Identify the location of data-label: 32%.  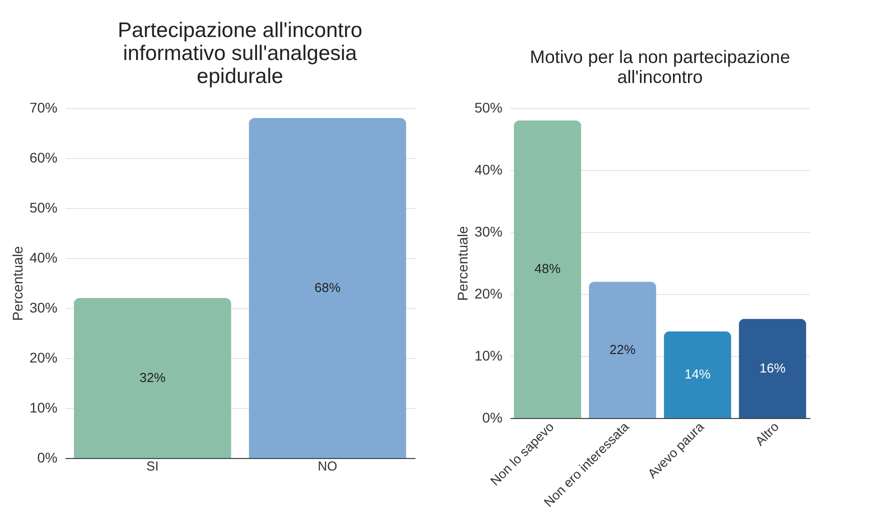
(152, 377).